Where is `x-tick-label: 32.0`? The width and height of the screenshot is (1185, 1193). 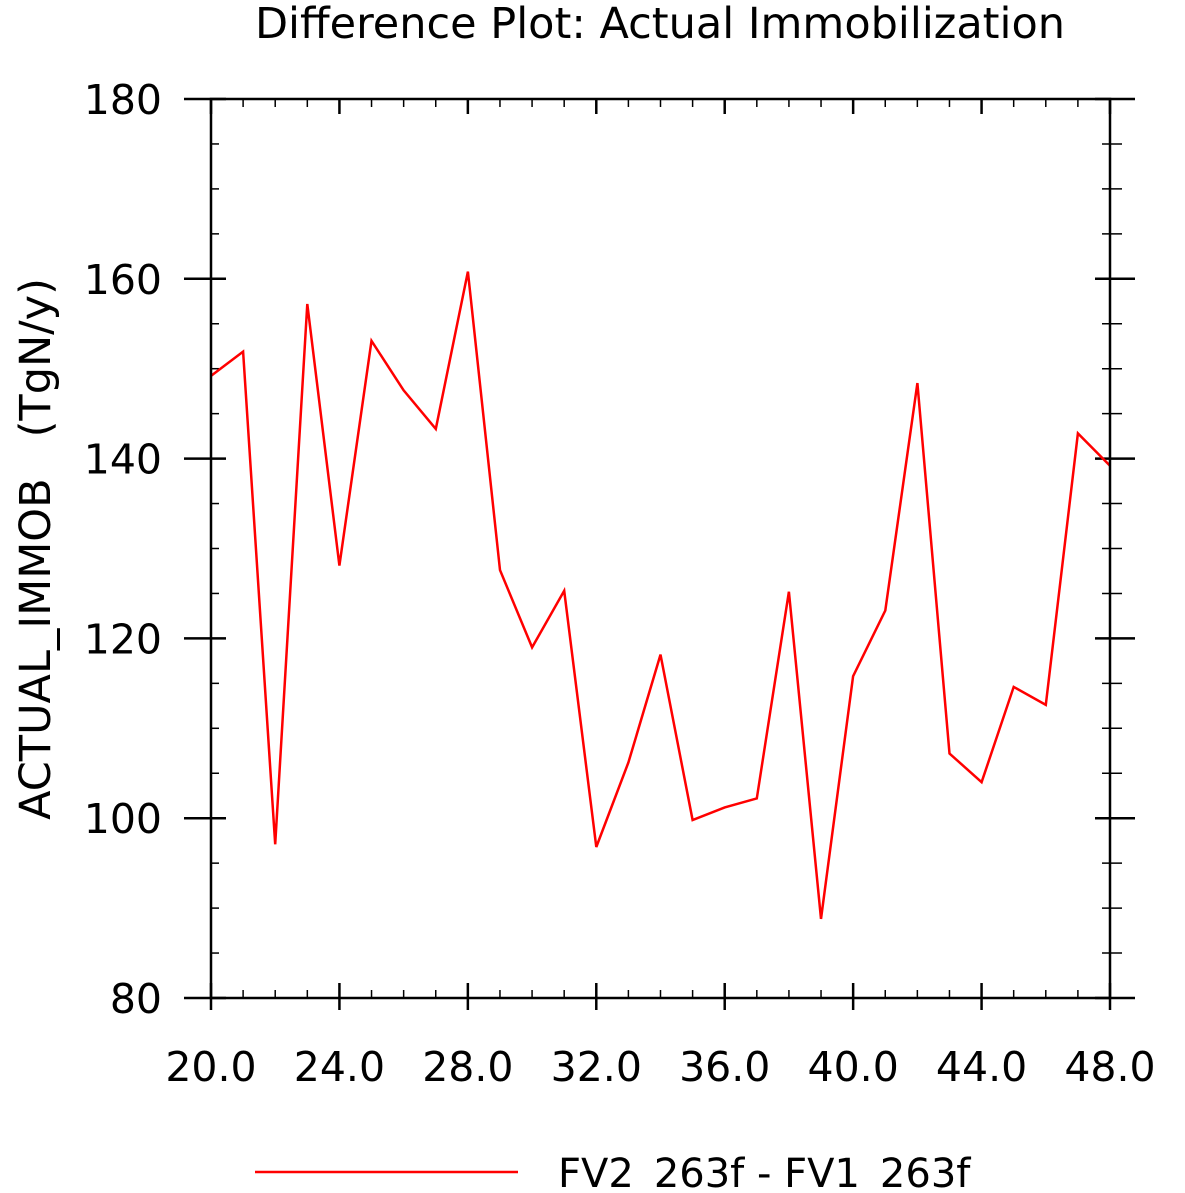 x-tick-label: 32.0 is located at coordinates (596, 1067).